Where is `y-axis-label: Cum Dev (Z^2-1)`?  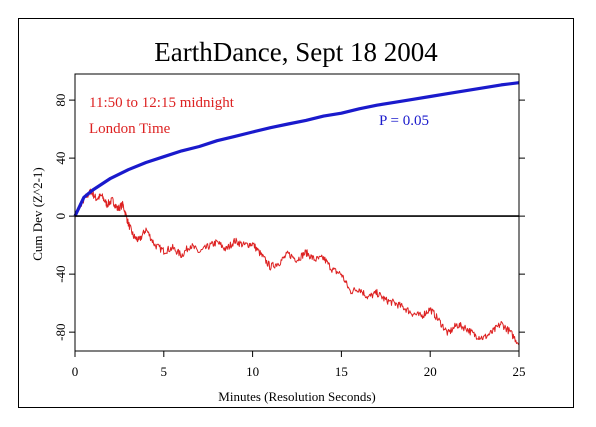
y-axis-label: Cum Dev (Z^2-1) is located at coordinates (37, 213).